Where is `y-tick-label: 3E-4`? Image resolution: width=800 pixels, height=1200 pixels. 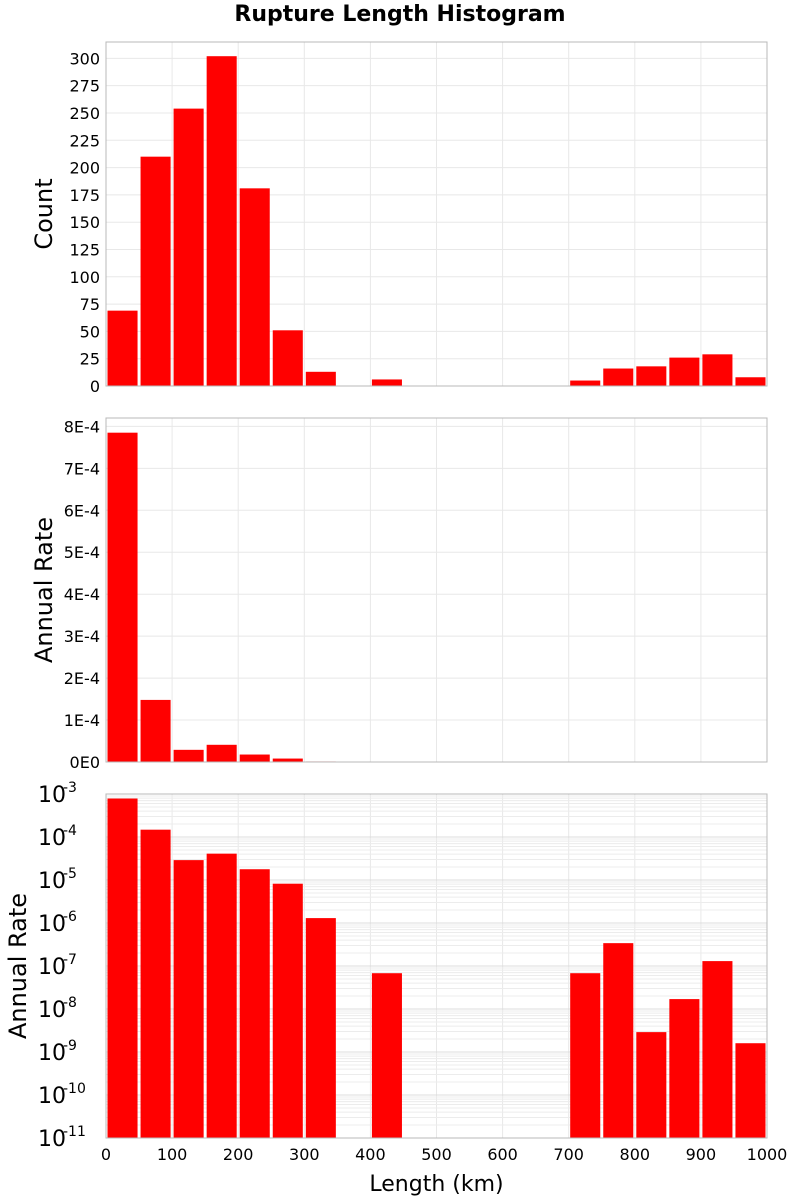 y-tick-label: 3E-4 is located at coordinates (82, 636).